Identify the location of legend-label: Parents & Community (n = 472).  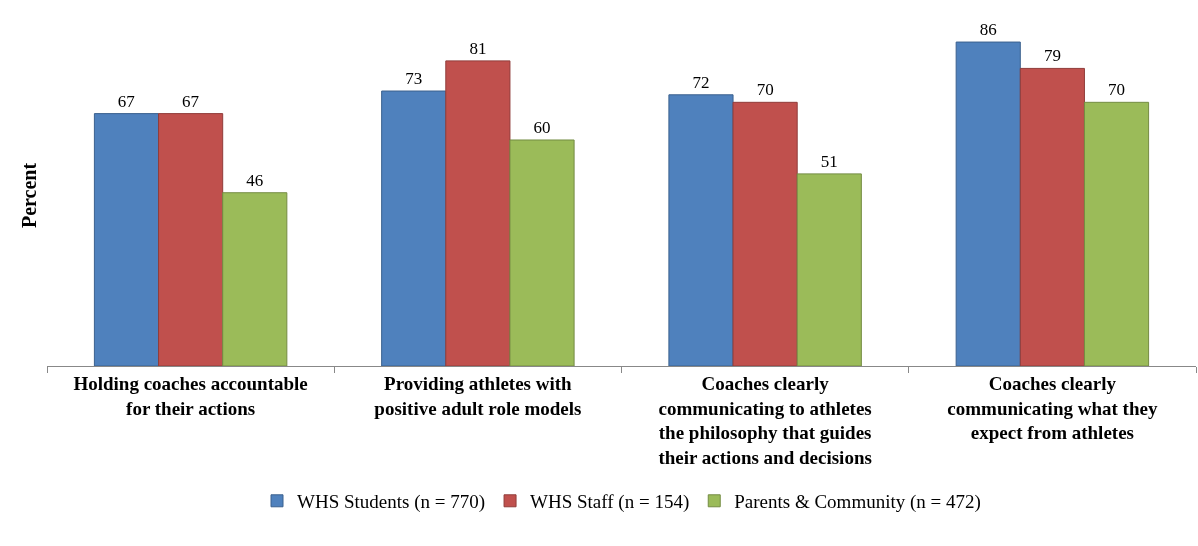
(857, 502).